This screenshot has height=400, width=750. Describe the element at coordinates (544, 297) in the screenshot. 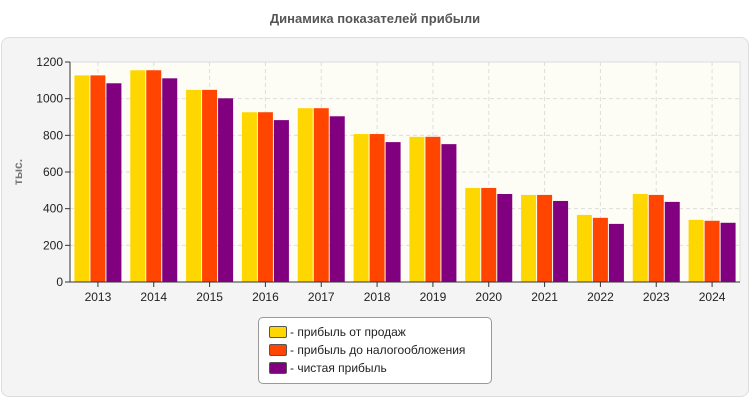

I see `x-tick-label: 2021` at that location.